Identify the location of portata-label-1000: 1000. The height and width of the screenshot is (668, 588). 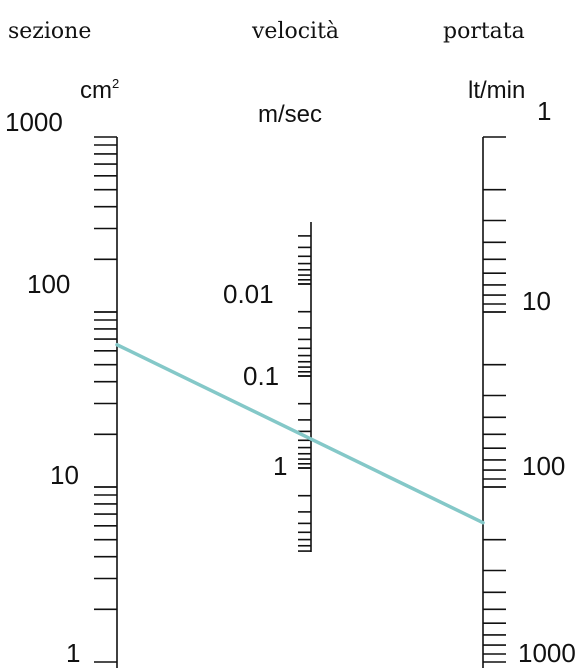
(547, 653).